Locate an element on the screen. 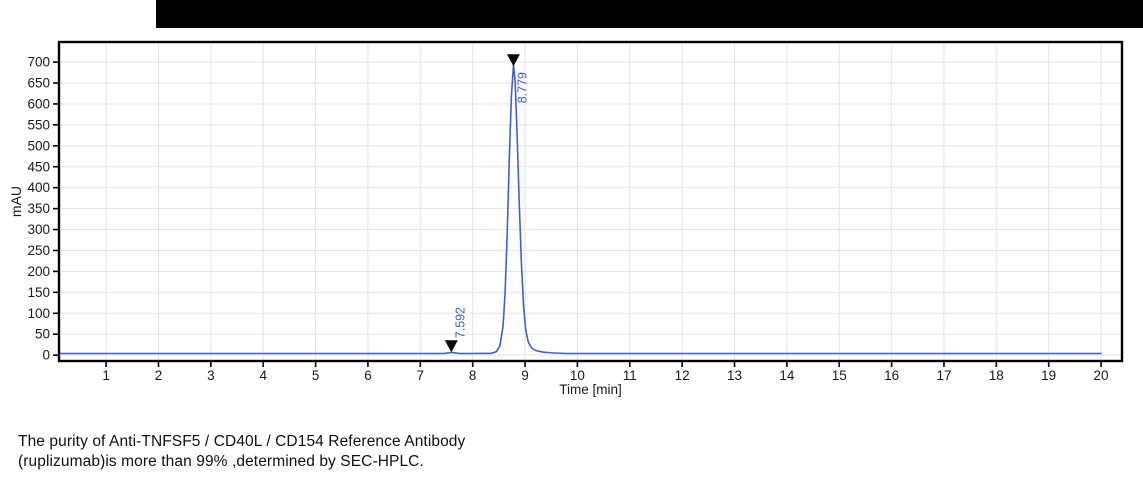 The image size is (1143, 484). svg-text: 12 is located at coordinates (682, 375).